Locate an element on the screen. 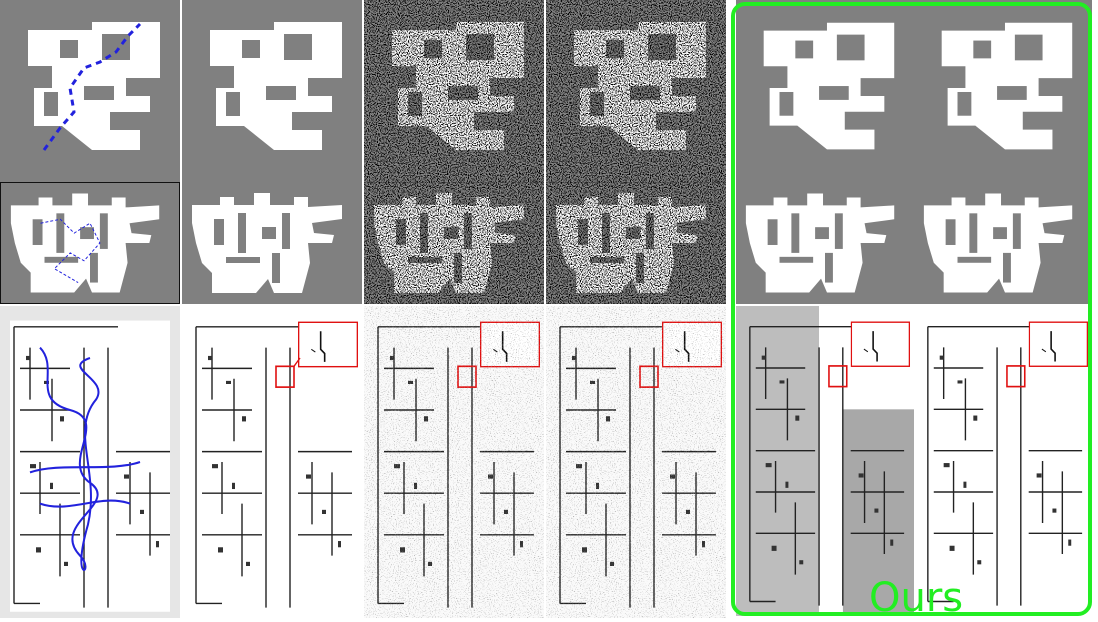 The image size is (1098, 622). ours-label: Ours is located at coordinates (916, 598).